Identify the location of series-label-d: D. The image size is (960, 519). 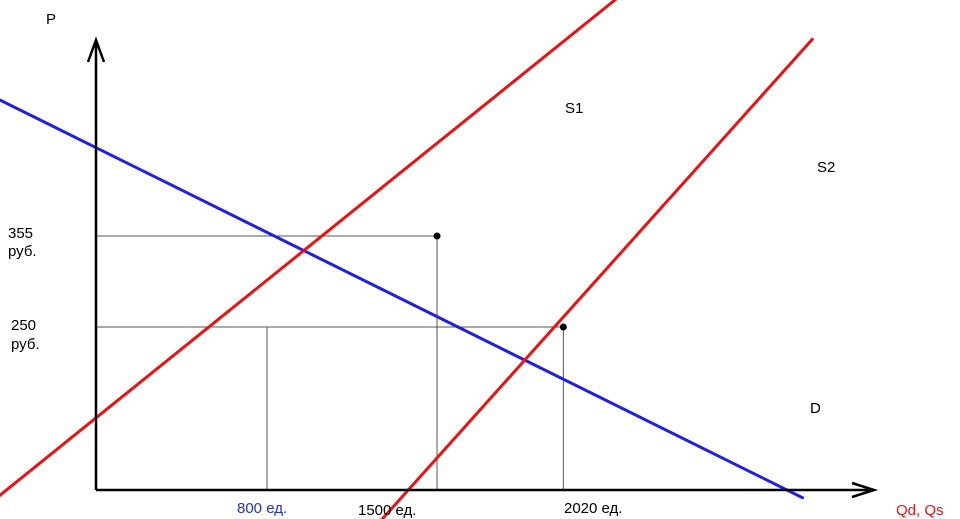
(815, 408).